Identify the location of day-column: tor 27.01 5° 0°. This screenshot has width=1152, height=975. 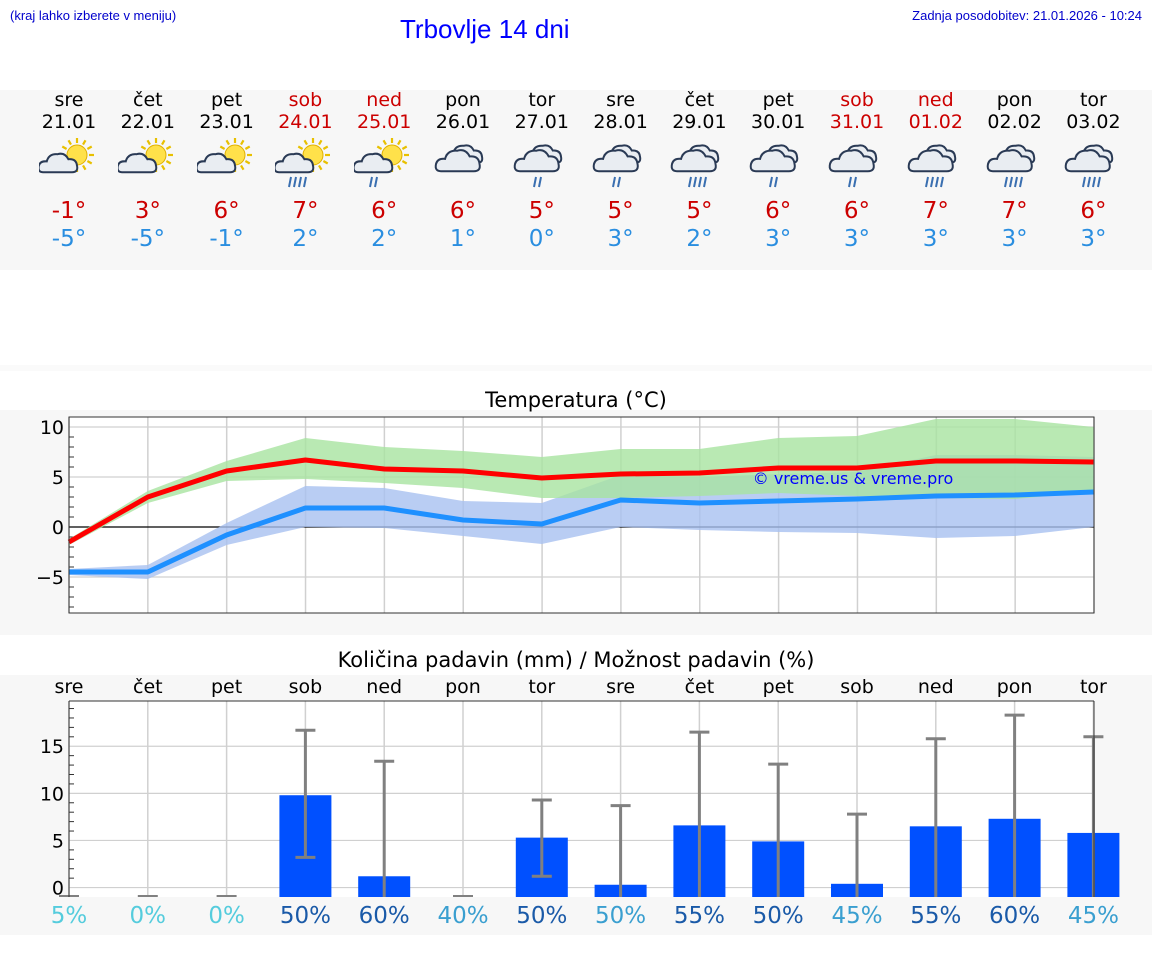
(542, 171).